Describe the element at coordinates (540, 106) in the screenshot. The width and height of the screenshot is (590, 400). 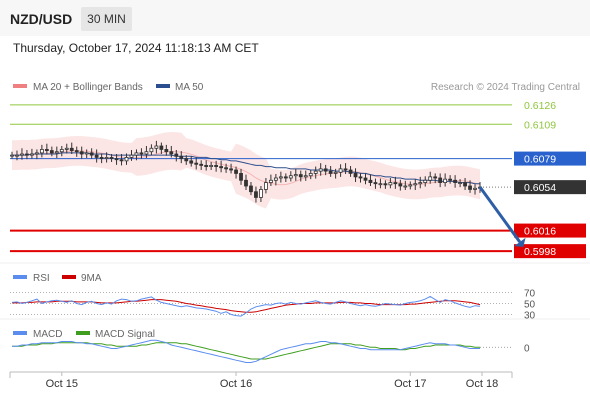
I see `level-label-resistance: 0.6126` at that location.